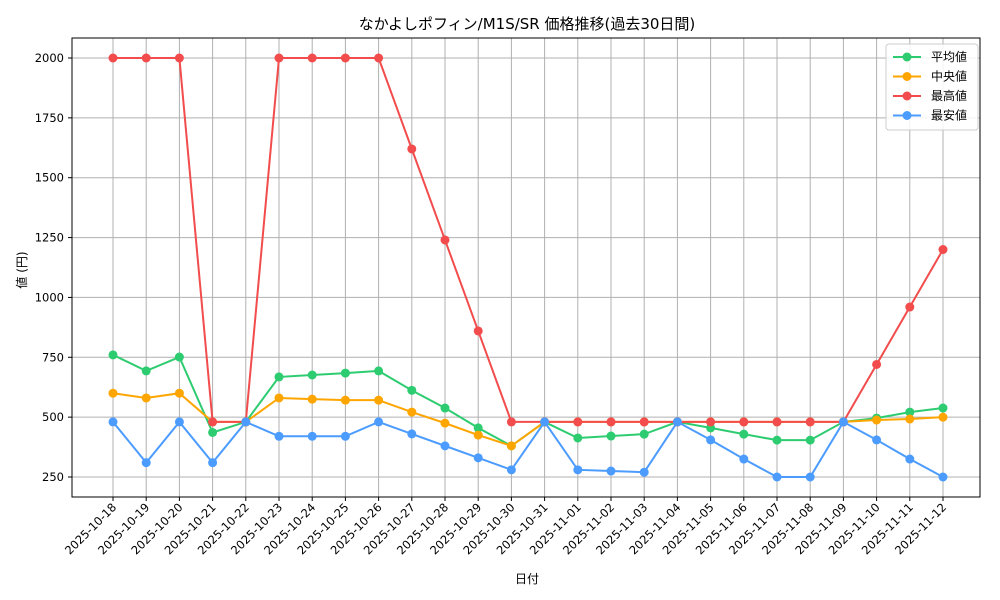 Image resolution: width=1000 pixels, height=600 pixels. I want to click on y-tick-label: 2000, so click(49, 58).